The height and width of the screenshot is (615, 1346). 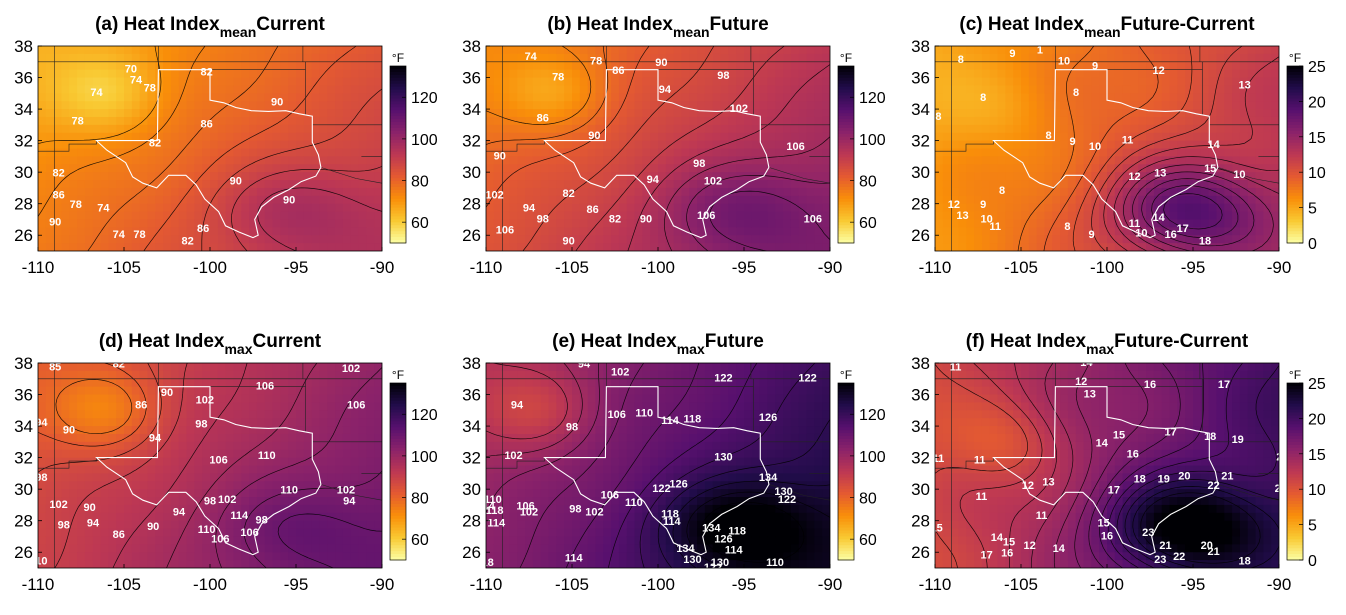 I want to click on contour-line, so click(x=758, y=212).